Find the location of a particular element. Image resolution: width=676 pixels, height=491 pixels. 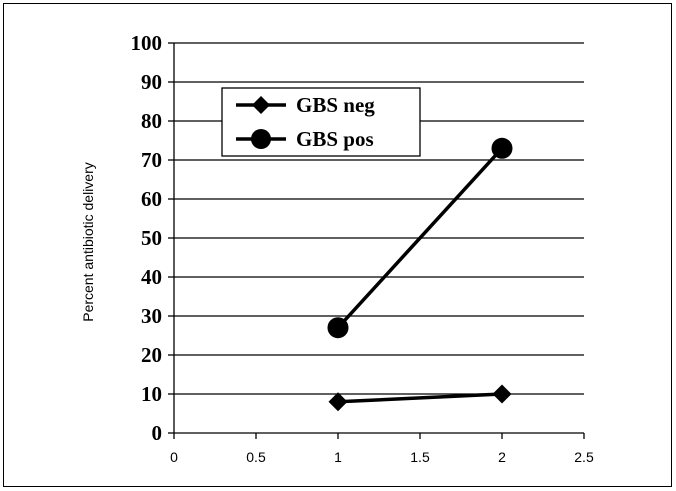

series-line-gbs-neg is located at coordinates (420, 398).